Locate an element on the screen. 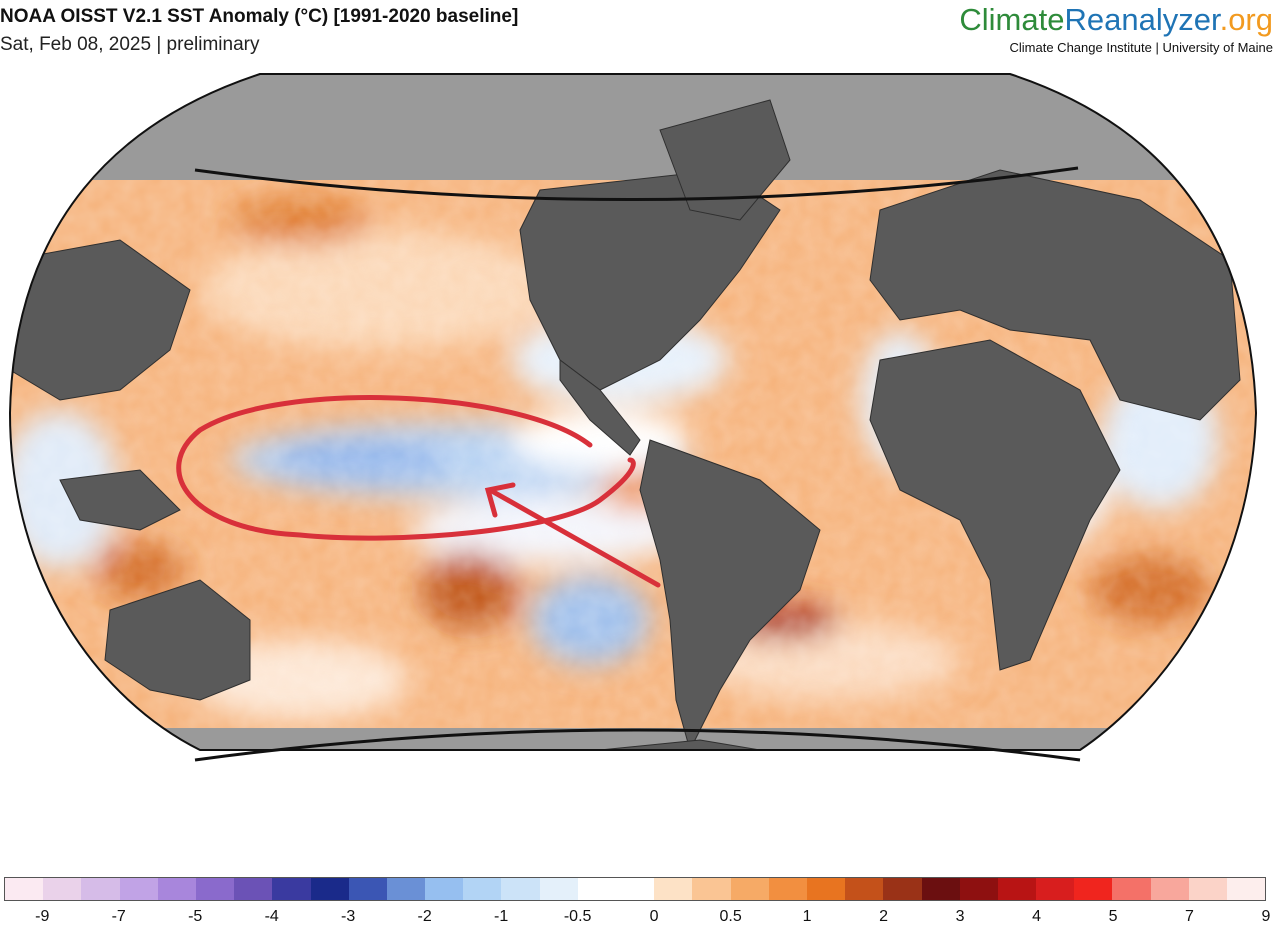  maritime-continent is located at coordinates (120, 500).